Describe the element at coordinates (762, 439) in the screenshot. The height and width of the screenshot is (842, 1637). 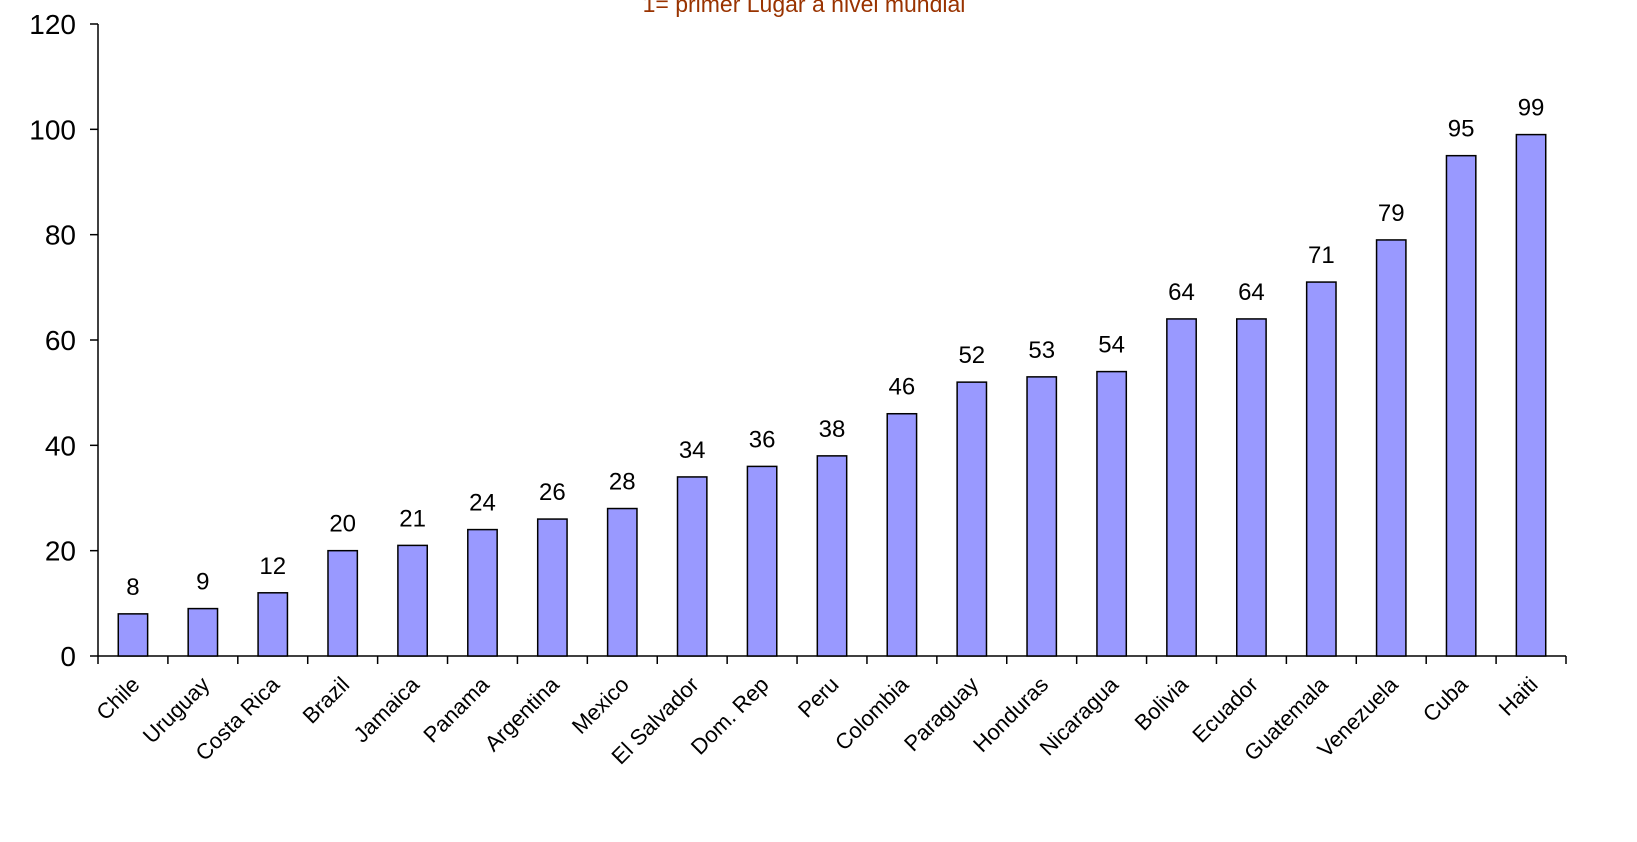
I see `data-label: 36` at that location.